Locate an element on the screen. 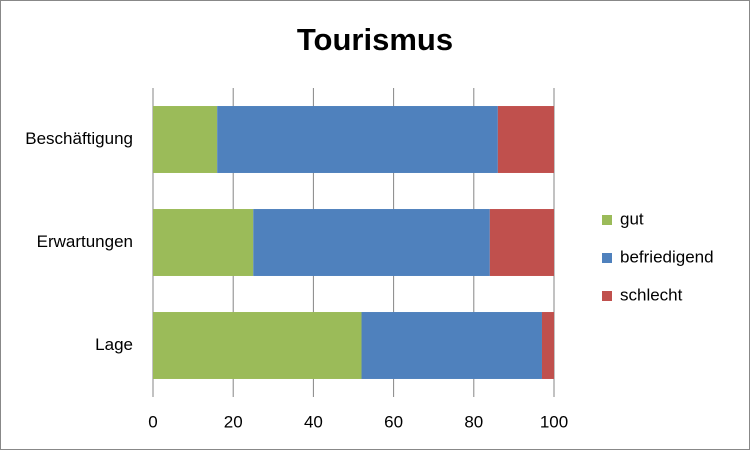 This screenshot has height=450, width=750. x-tick-label: 40 is located at coordinates (313, 421).